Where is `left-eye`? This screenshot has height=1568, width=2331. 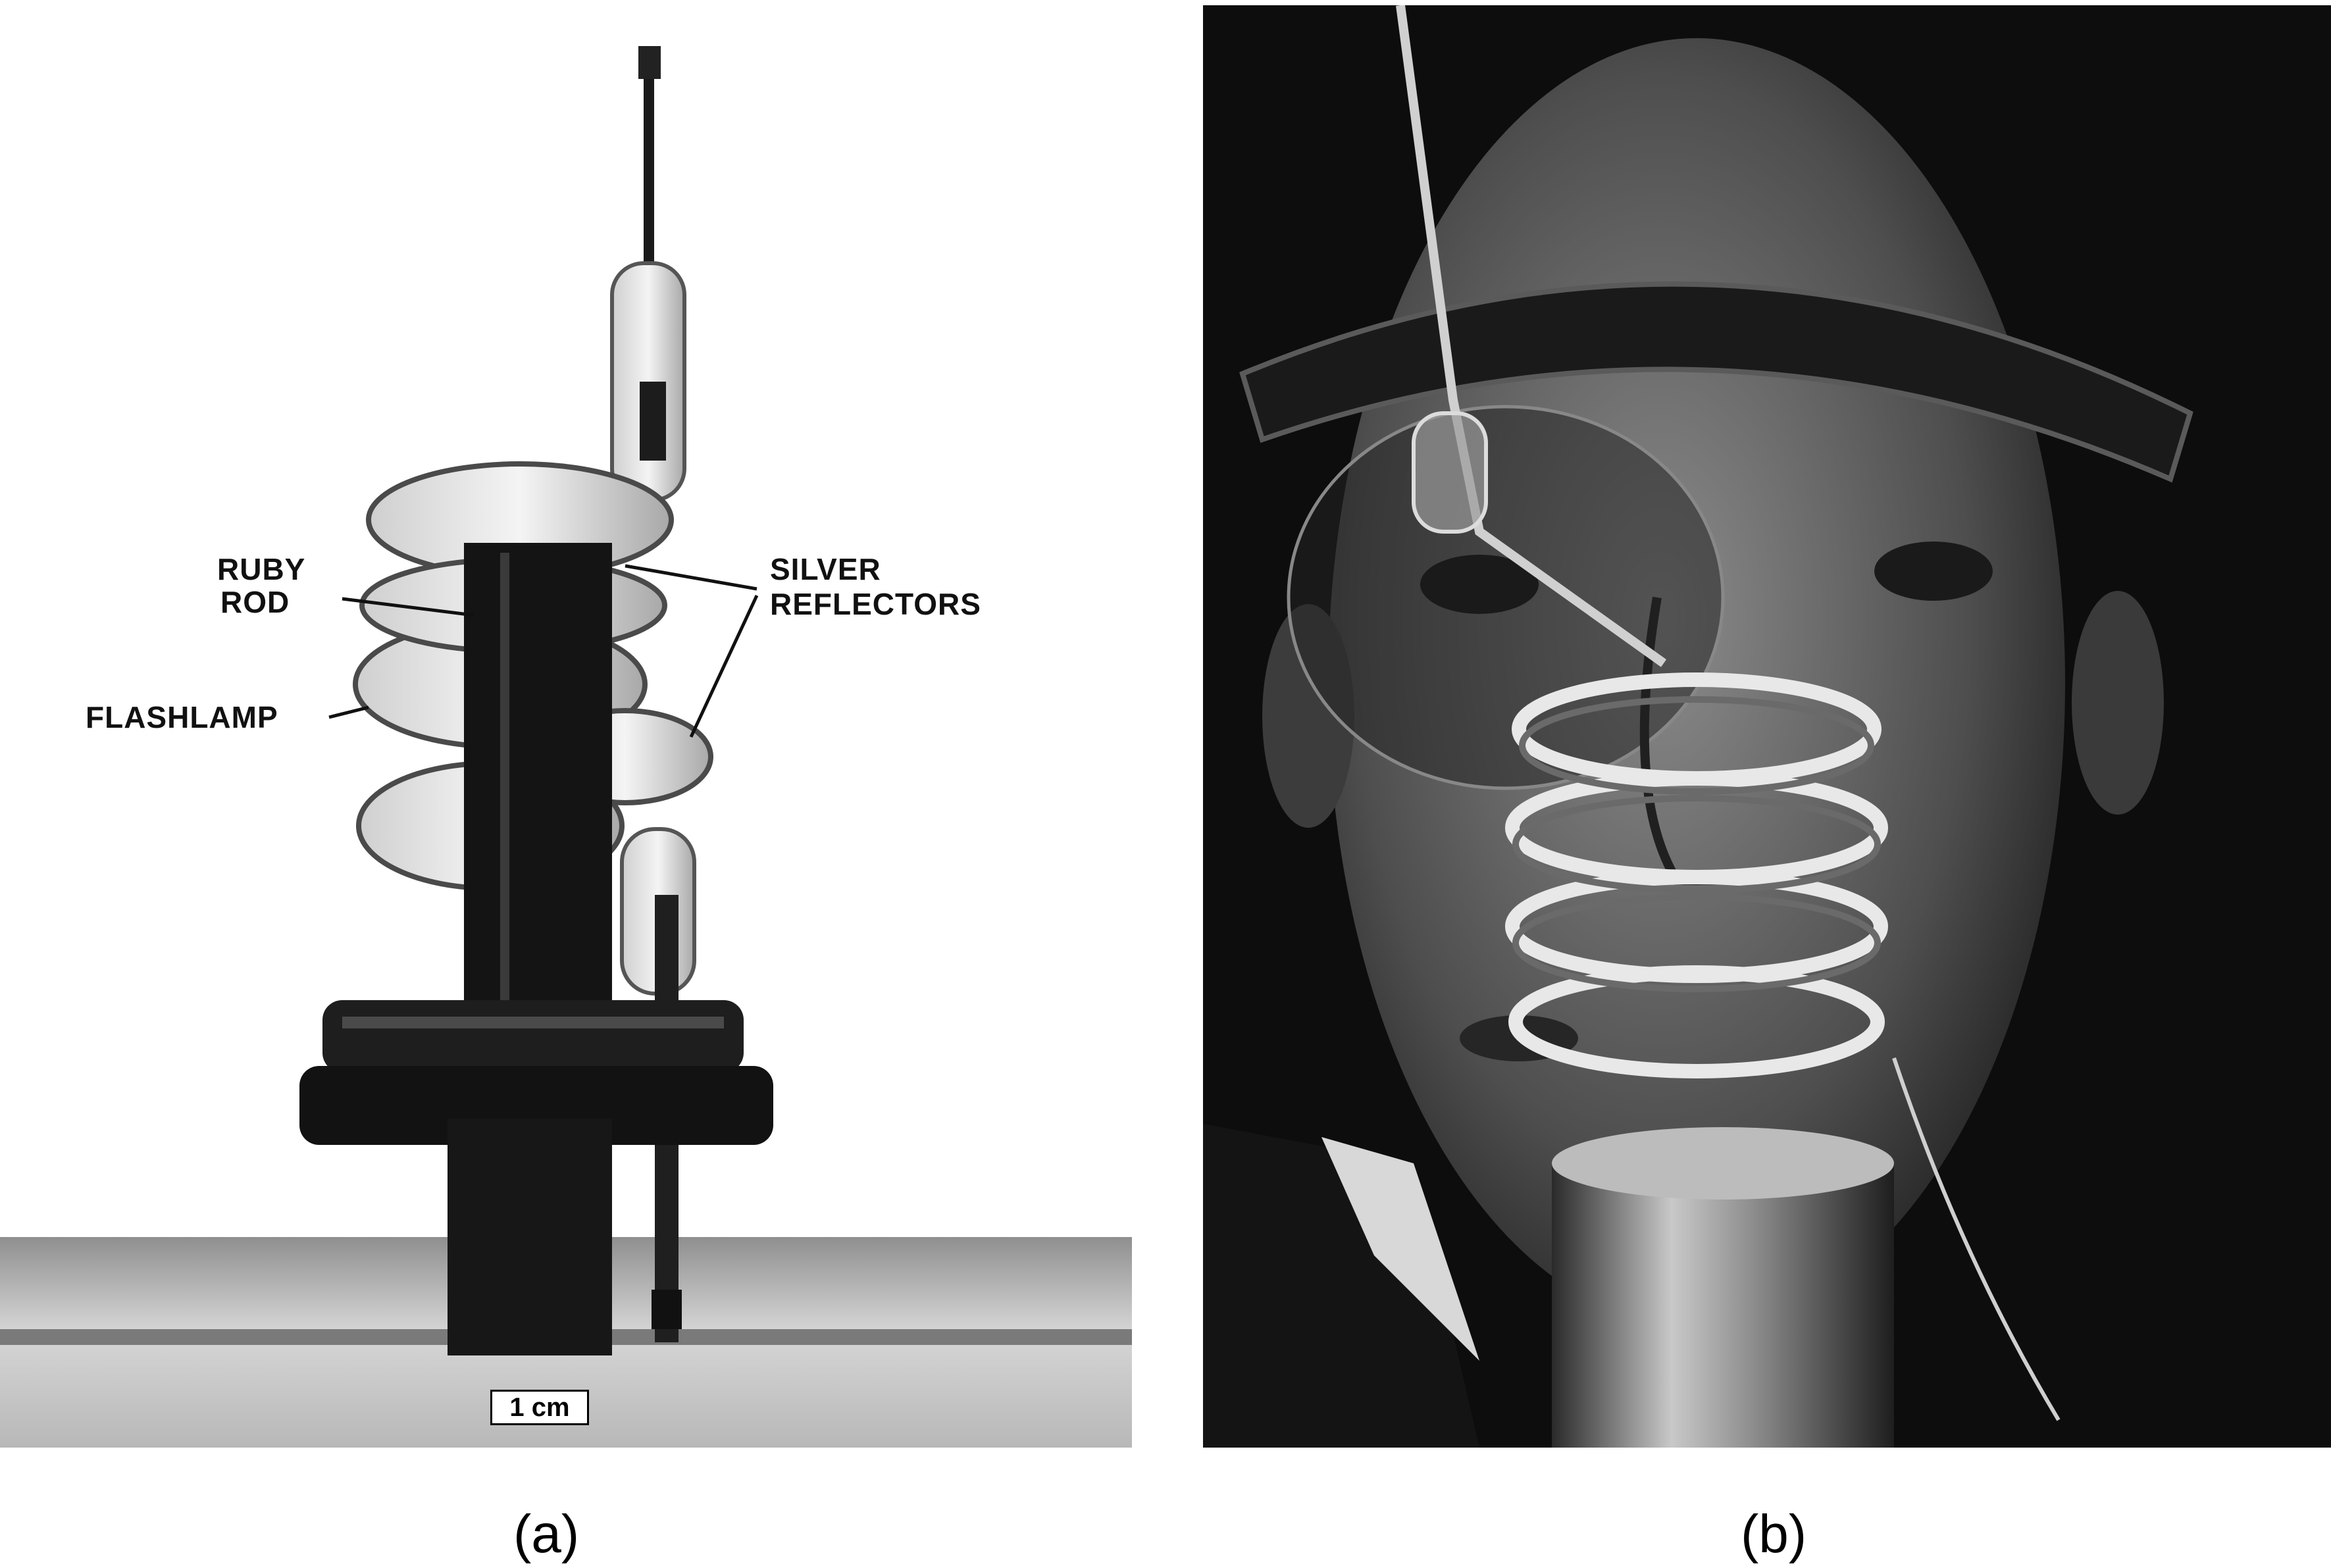
left-eye is located at coordinates (1479, 584).